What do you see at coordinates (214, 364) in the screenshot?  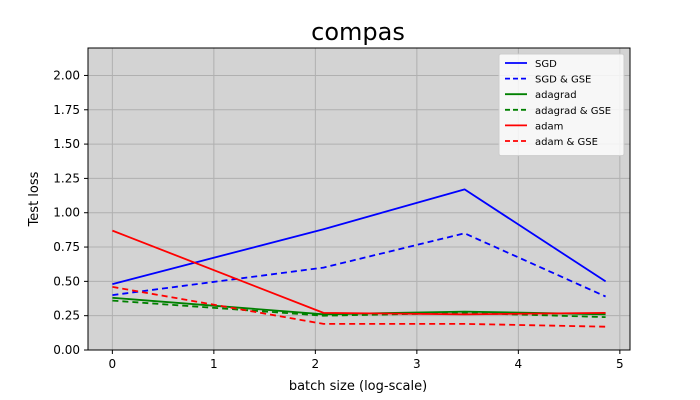 I see `x-tick-label-1: 1` at bounding box center [214, 364].